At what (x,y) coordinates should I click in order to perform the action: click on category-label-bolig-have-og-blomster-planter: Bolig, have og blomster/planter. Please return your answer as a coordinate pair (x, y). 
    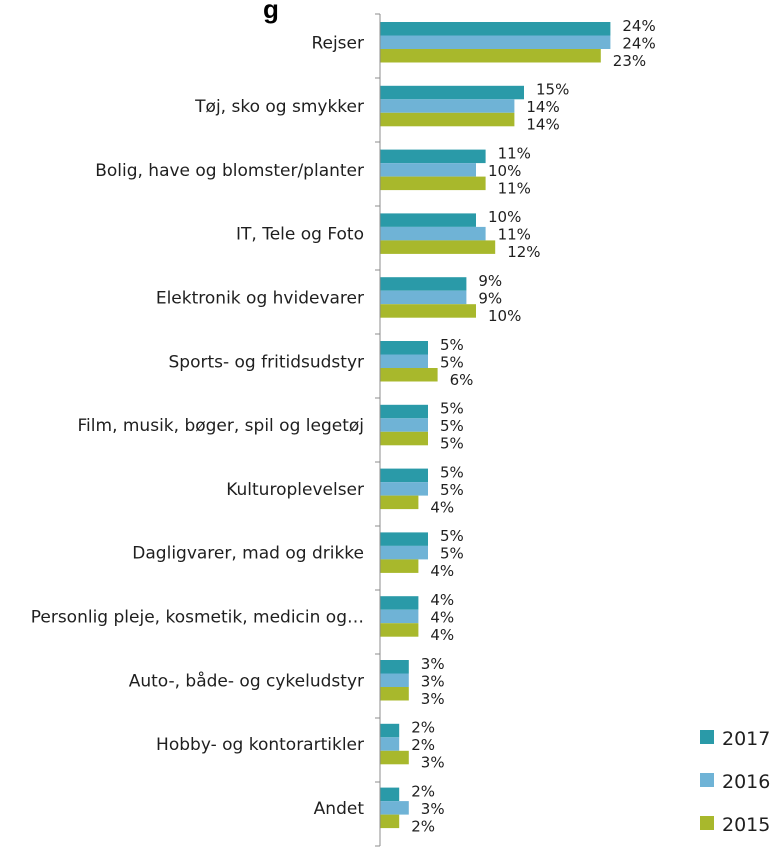
    Looking at the image, I should click on (229, 171).